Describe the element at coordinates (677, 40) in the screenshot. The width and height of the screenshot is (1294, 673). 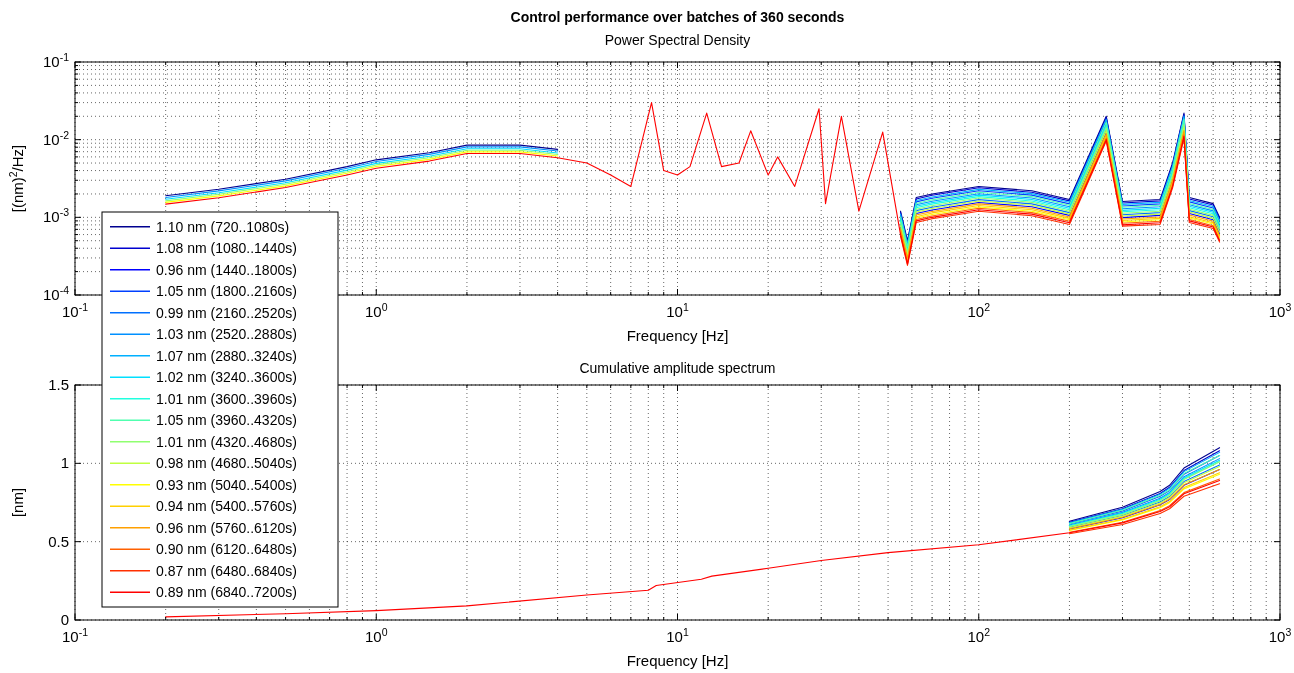
I see `chart-subtitle: Power Spectral Density` at that location.